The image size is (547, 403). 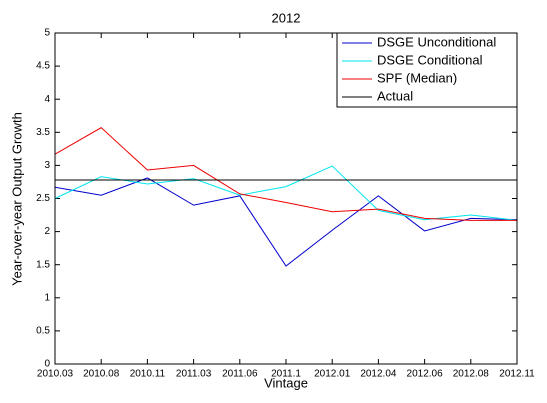 What do you see at coordinates (286, 193) in the screenshot?
I see `series-line` at bounding box center [286, 193].